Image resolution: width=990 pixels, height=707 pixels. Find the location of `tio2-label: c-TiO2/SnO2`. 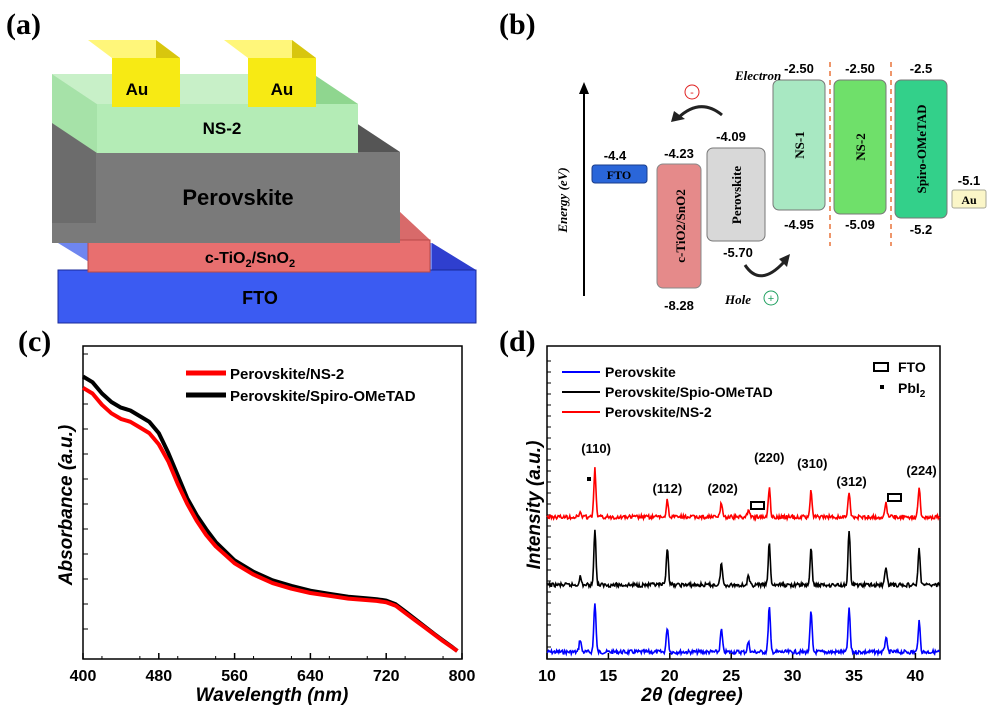

tio2-label: c-TiO2/SnO2 is located at coordinates (250, 260).